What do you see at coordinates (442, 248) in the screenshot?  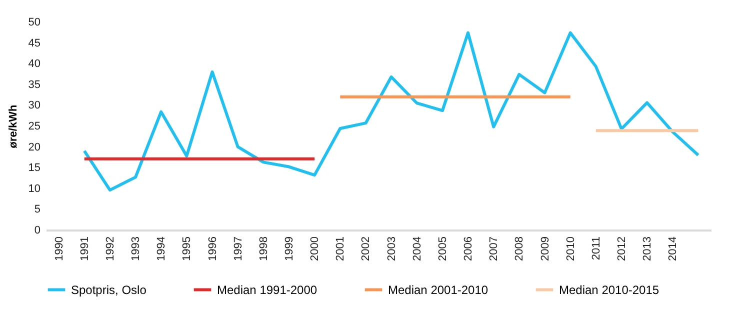 I see `x-tick-label: 2005` at bounding box center [442, 248].